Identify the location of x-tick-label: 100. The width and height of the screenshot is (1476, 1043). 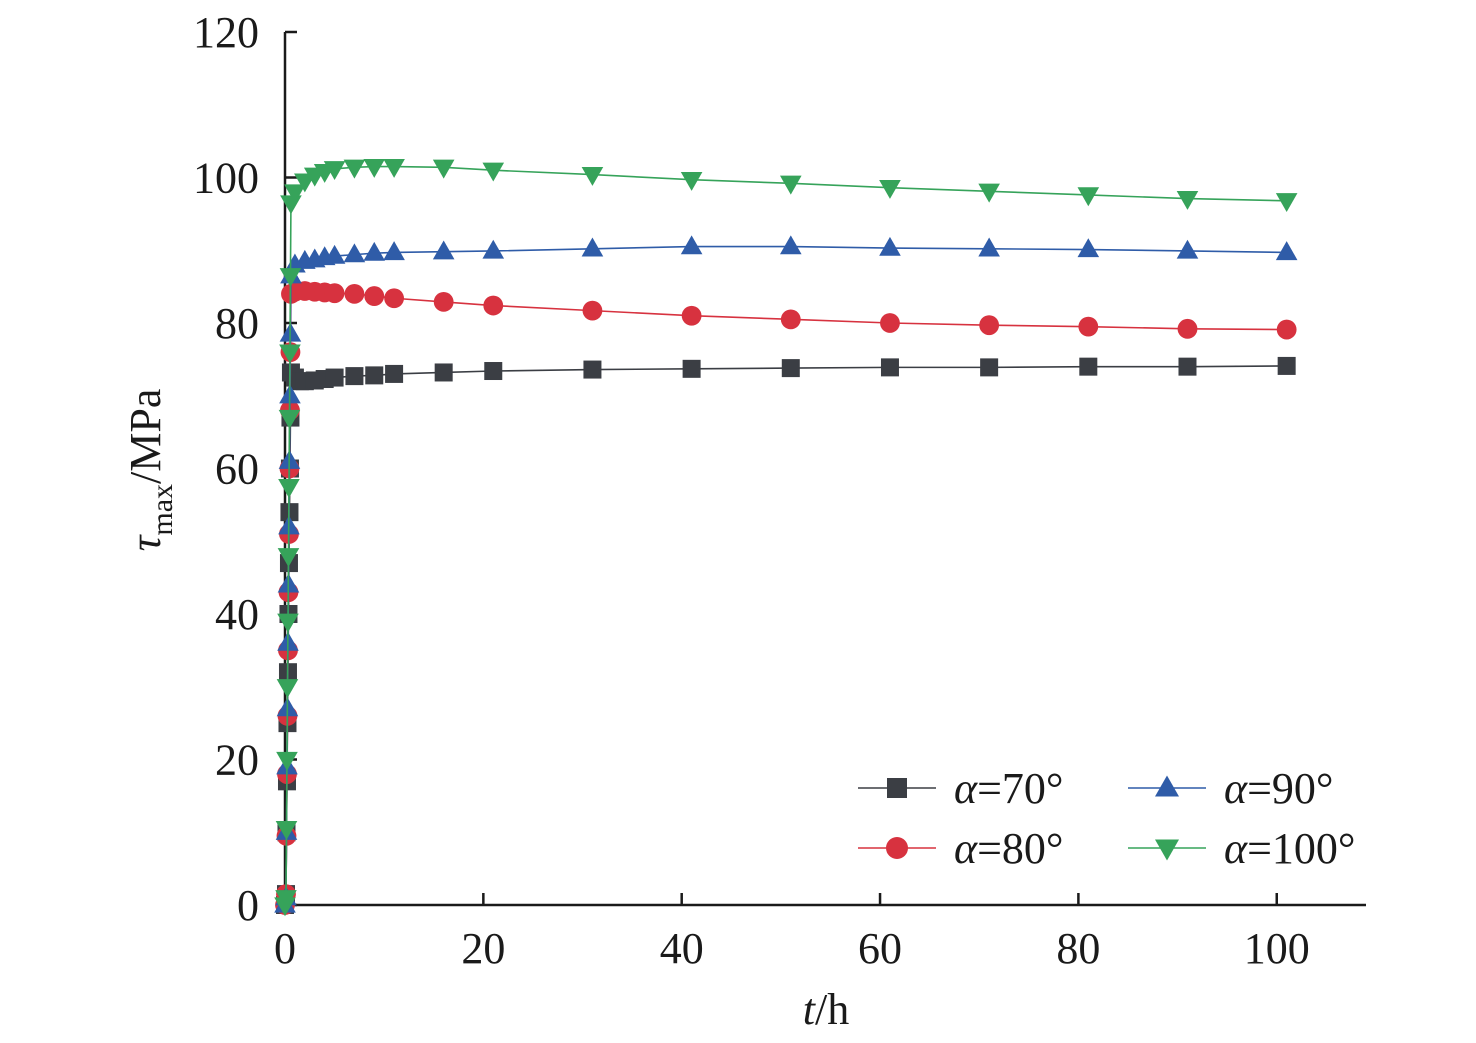
(1277, 948).